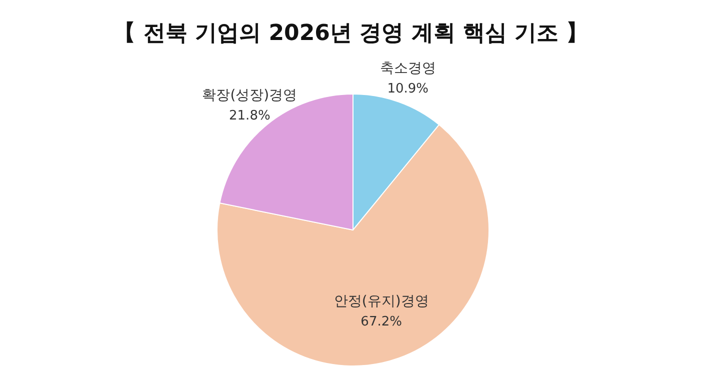 The image size is (722, 382). Describe the element at coordinates (351, 33) in the screenshot. I see `chart-title: 【 전북 기업의 2026년 경영 계획 핵심 기조 】` at that location.